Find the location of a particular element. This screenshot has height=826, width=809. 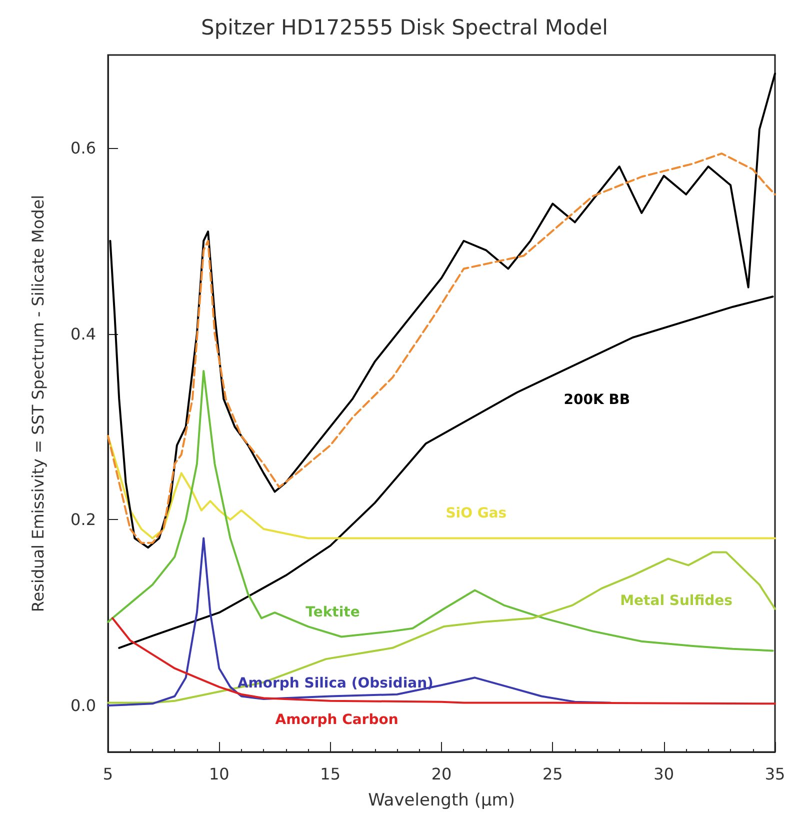

annotation: 200K BB is located at coordinates (597, 400).